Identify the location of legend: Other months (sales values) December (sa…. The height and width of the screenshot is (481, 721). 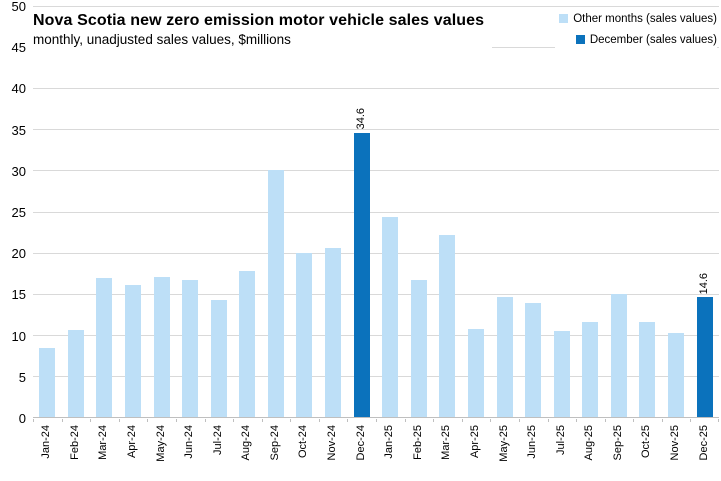
(636, 32).